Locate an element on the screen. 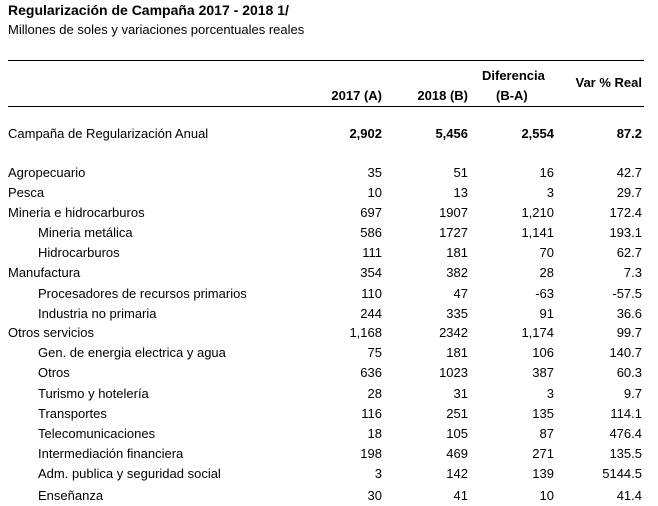 This screenshot has width=658, height=506. cell-2018: 2342 is located at coordinates (453, 332).